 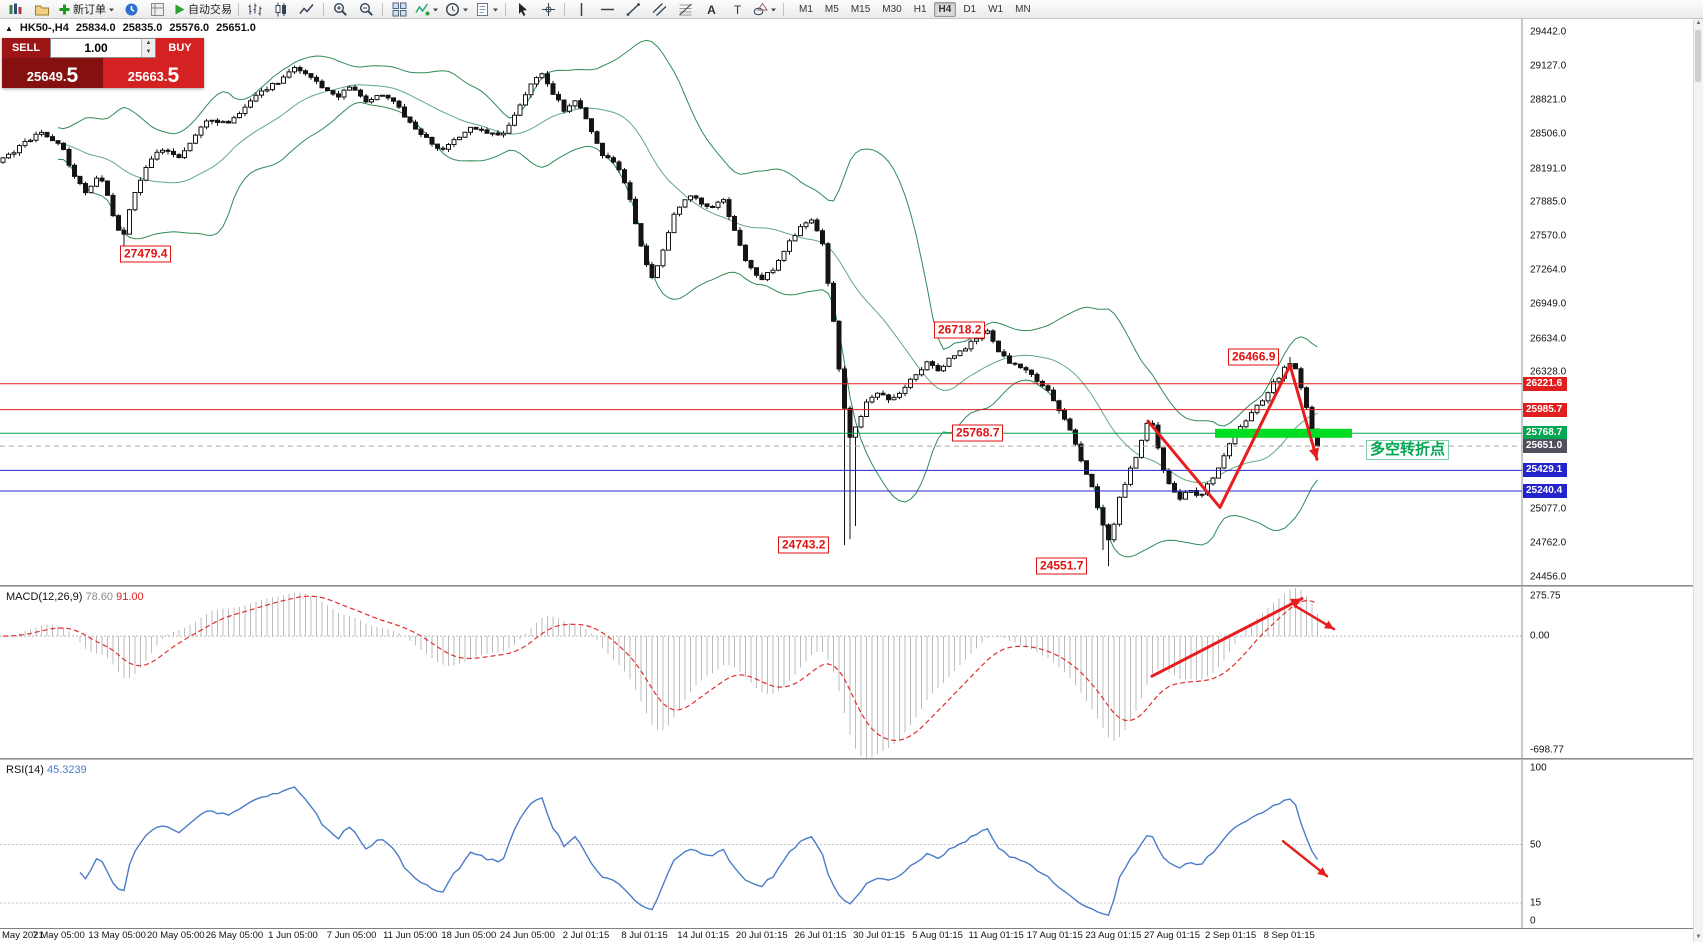 What do you see at coordinates (457, 9) in the screenshot?
I see `periods-icon` at bounding box center [457, 9].